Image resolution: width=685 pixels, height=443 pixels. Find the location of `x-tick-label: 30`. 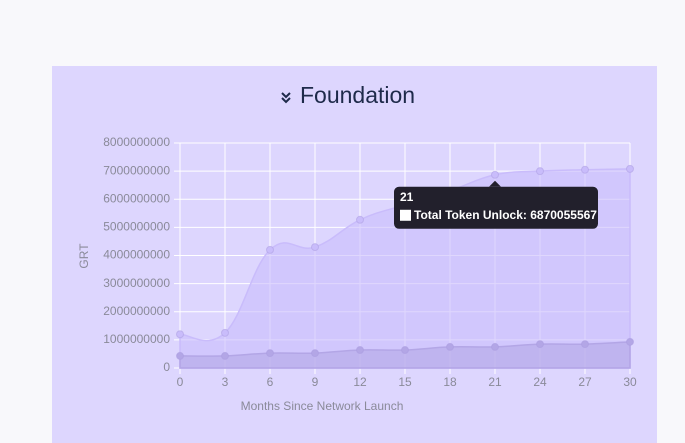

x-tick-label: 30 is located at coordinates (630, 382).